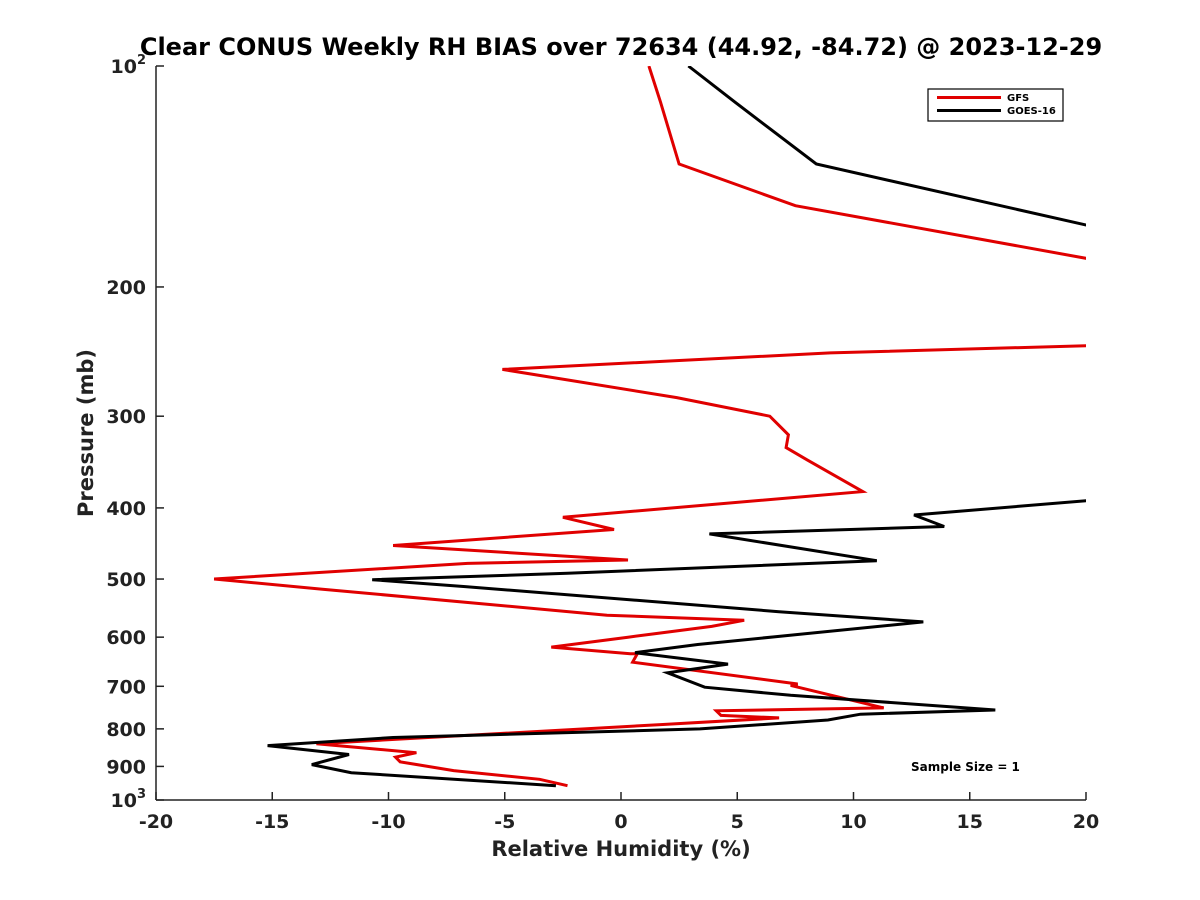 The image size is (1200, 900). I want to click on y-tick-label: 800, so click(126, 730).